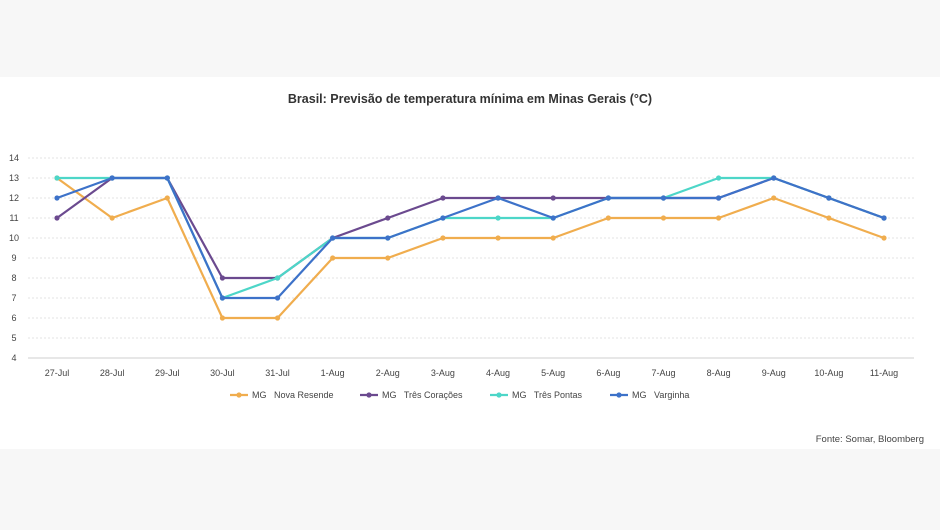 This screenshot has height=530, width=940. Describe the element at coordinates (57, 373) in the screenshot. I see `x-tick-label: 27-Jul` at that location.